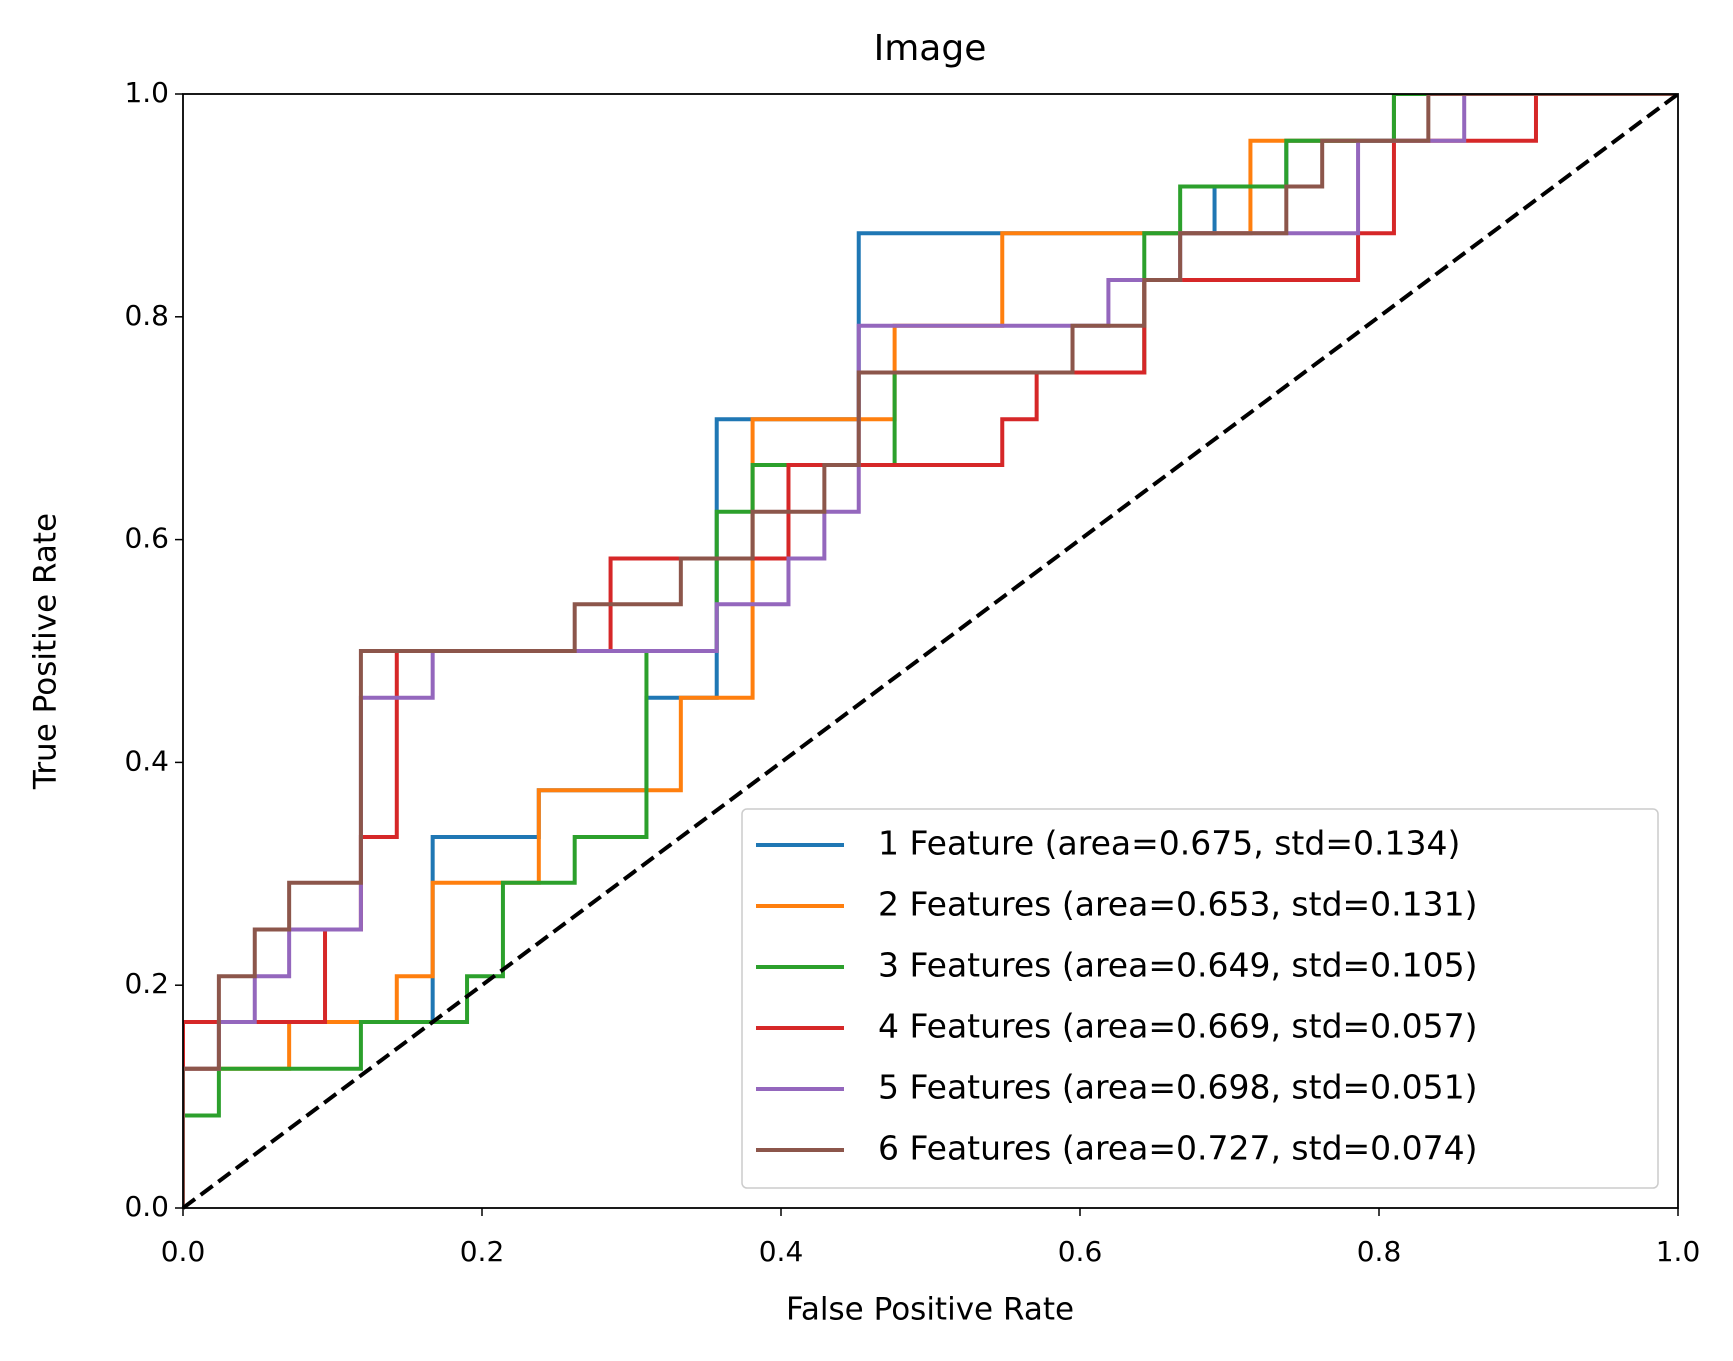 Image resolution: width=1733 pixels, height=1361 pixels. I want to click on x-tick-label: 0.8, so click(1379, 1251).